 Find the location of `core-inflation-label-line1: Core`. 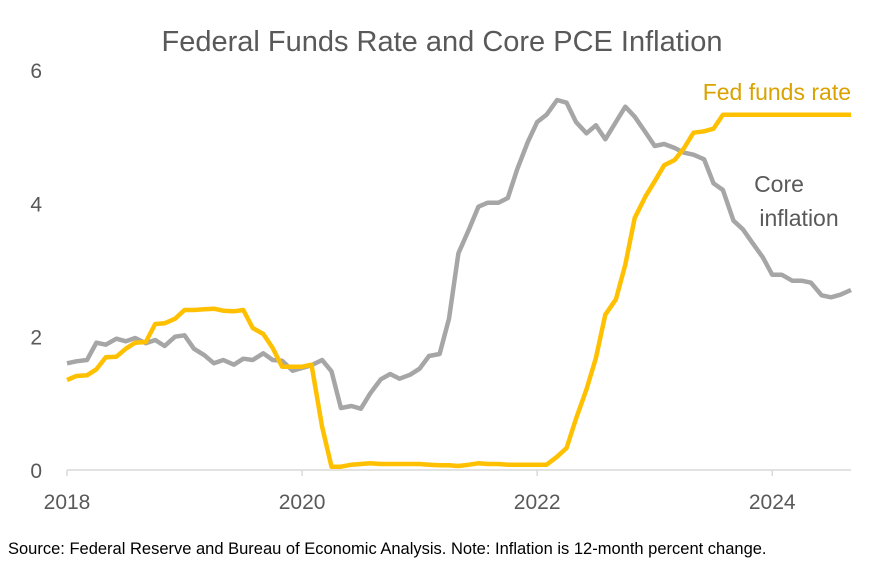

core-inflation-label-line1: Core is located at coordinates (779, 184).